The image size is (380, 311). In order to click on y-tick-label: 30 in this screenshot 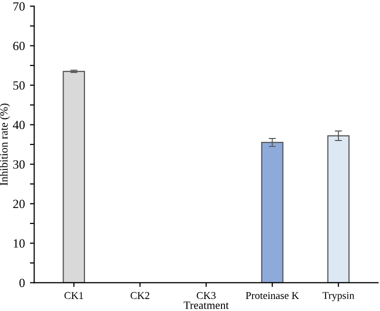, I will do `click(19, 164)`.